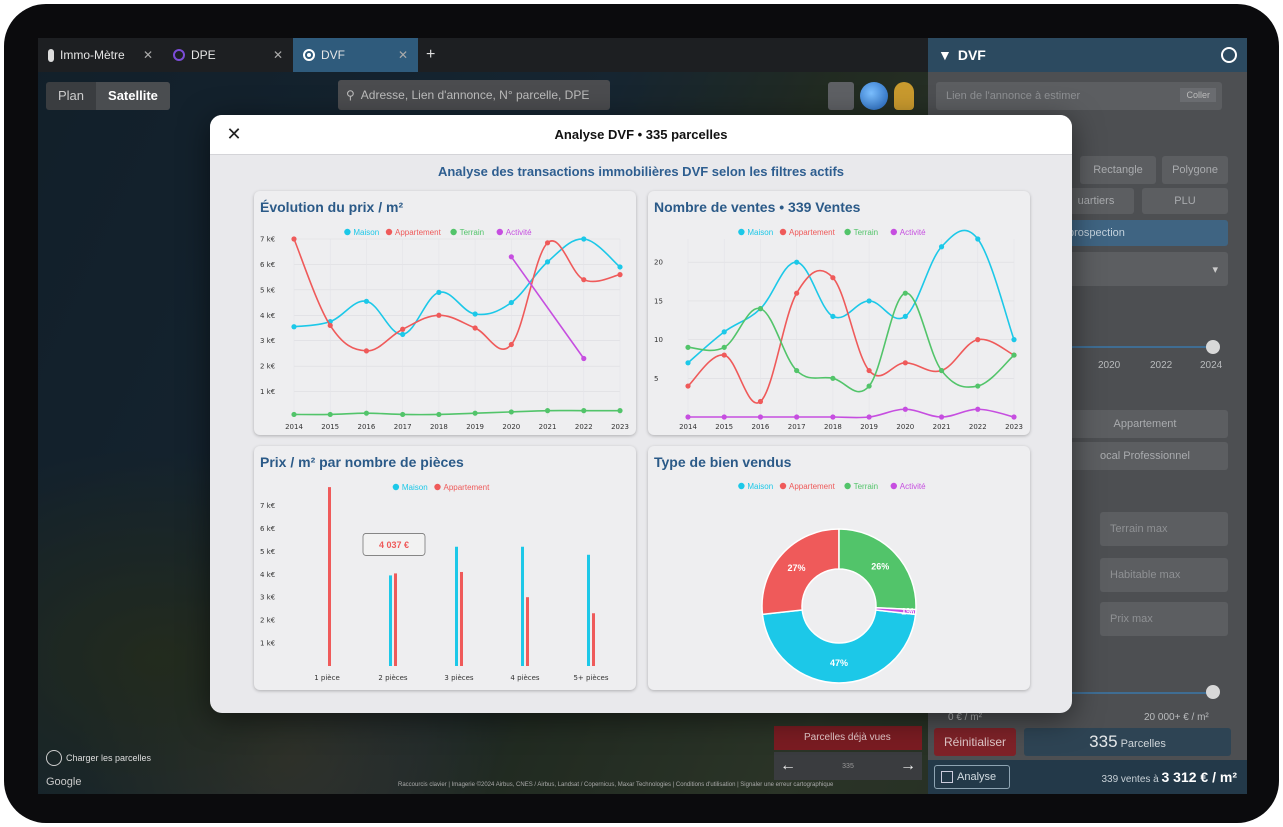 This screenshot has width=1283, height=827. I want to click on download-icon, so click(1229, 55).